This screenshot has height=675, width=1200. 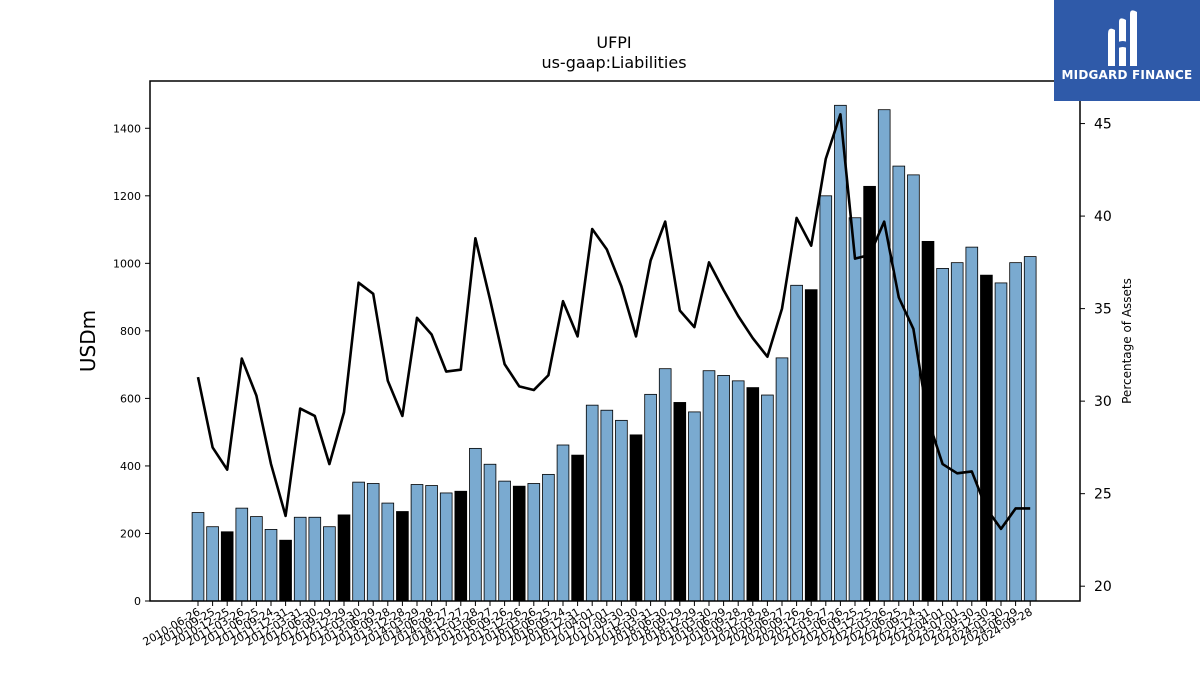 What do you see at coordinates (130, 331) in the screenshot?
I see `y-tick-label: 800` at bounding box center [130, 331].